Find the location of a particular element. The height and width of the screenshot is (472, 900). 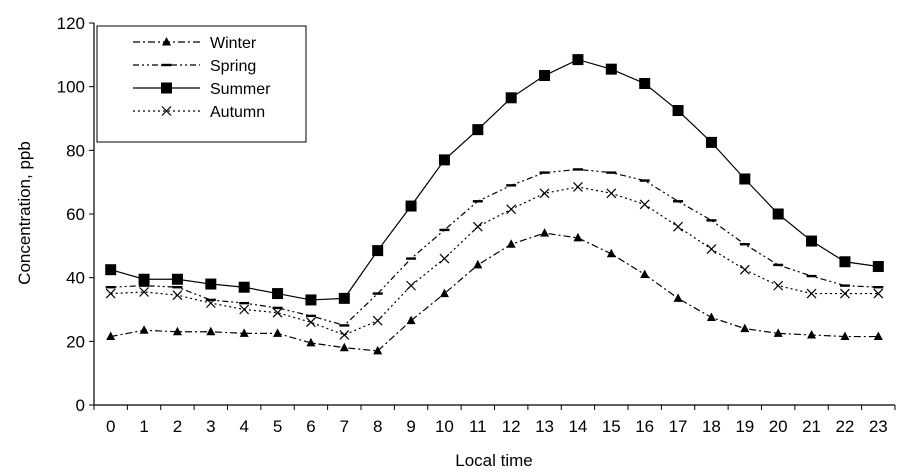

x-tick-label: 10 is located at coordinates (444, 426).